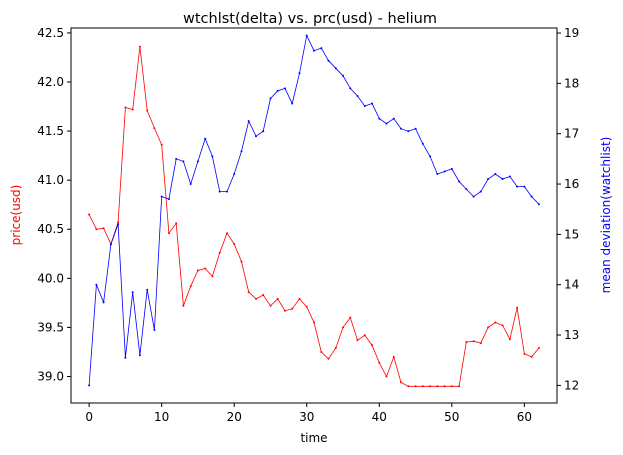  I want to click on left-y-tick-label: 40.0, so click(50, 278).